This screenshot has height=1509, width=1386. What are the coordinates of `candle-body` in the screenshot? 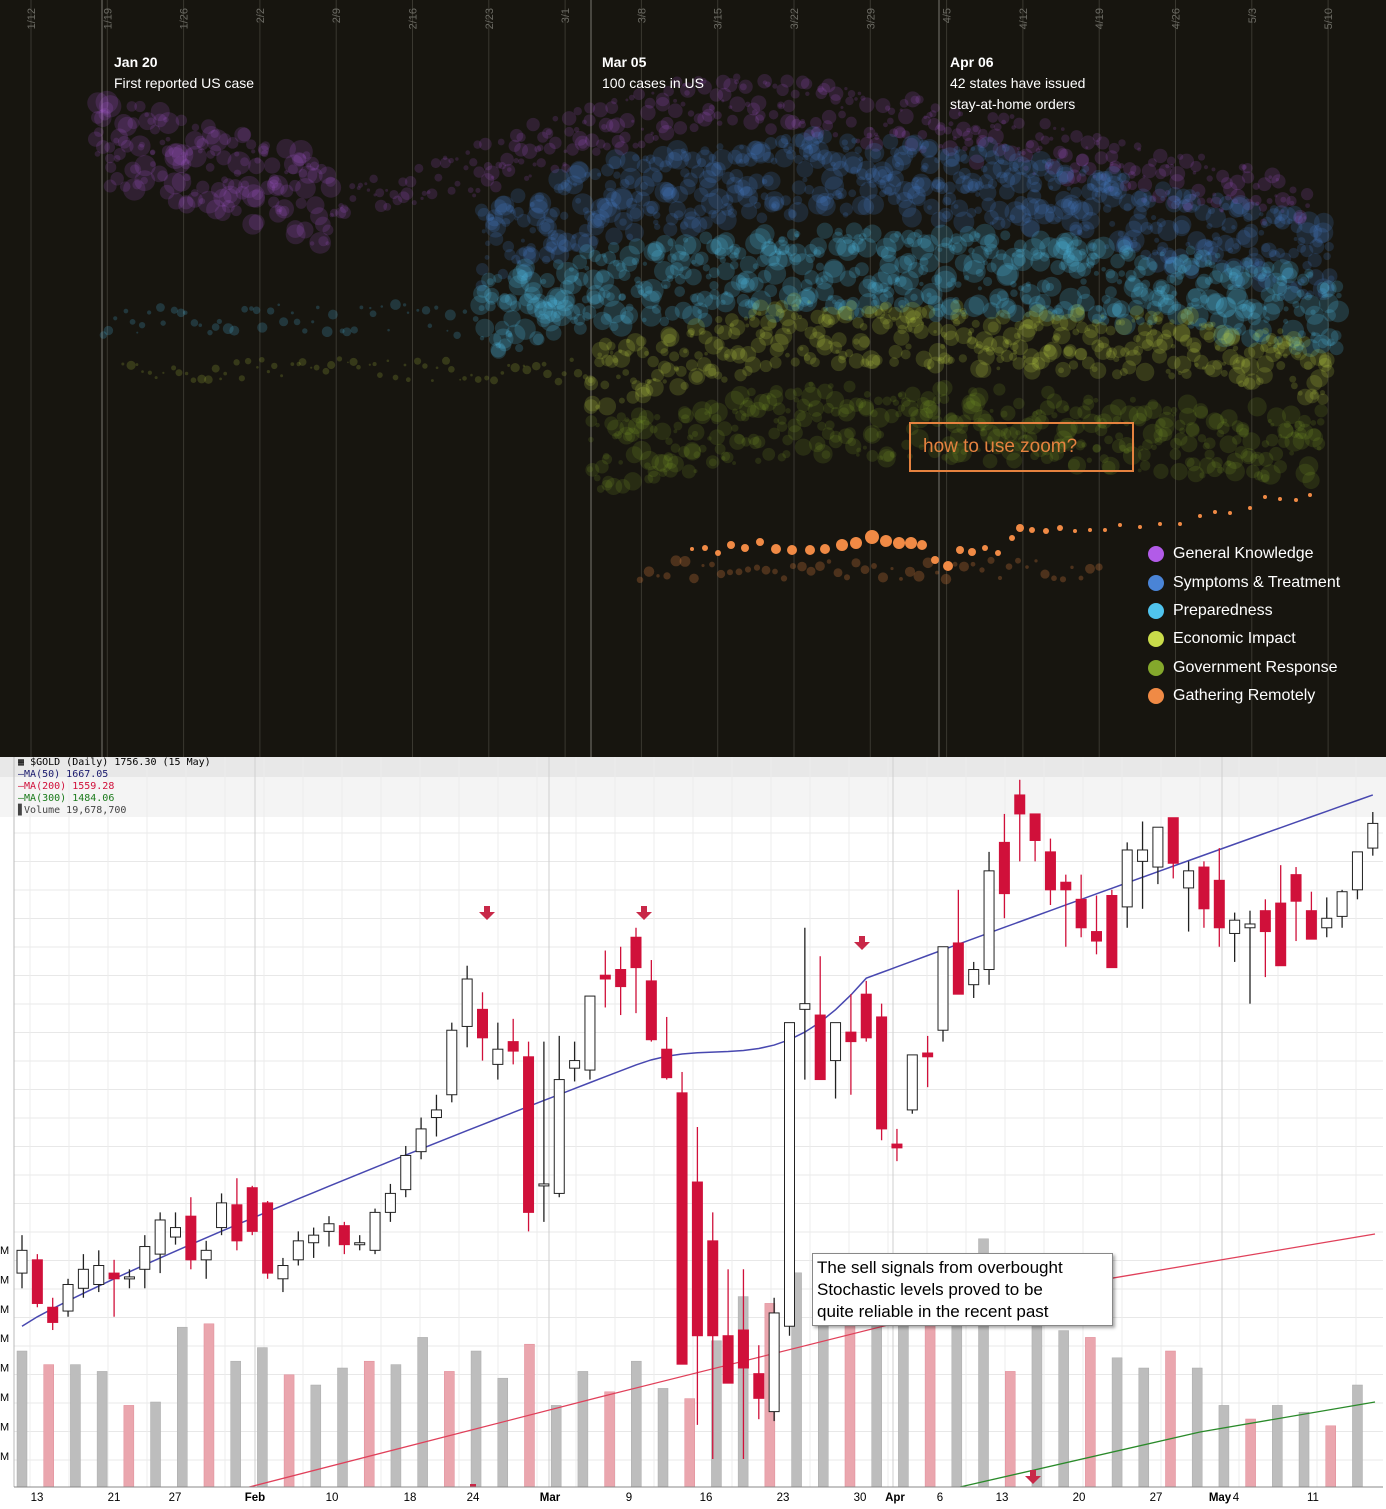 It's located at (114, 1276).